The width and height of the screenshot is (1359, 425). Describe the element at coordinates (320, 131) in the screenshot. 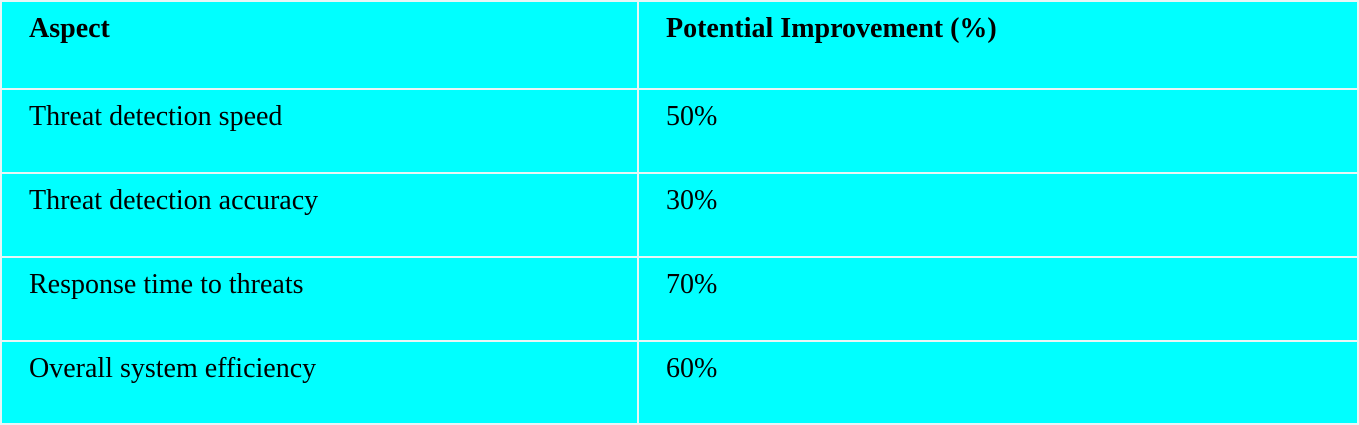

I see `aspect-cell: Threat detection speed` at that location.